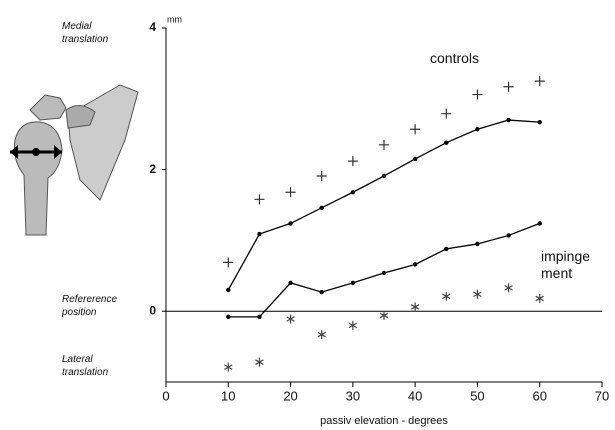  I want to click on y-unit: mm, so click(174, 19).